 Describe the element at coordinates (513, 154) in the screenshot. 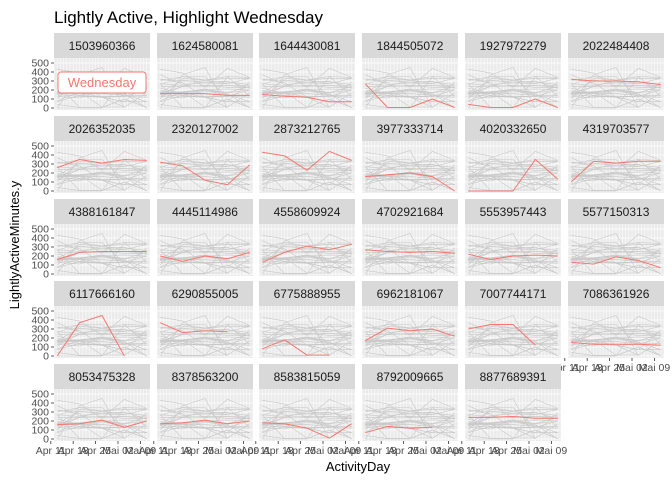

I see `facet-panel-4020332650: 4020332650` at that location.